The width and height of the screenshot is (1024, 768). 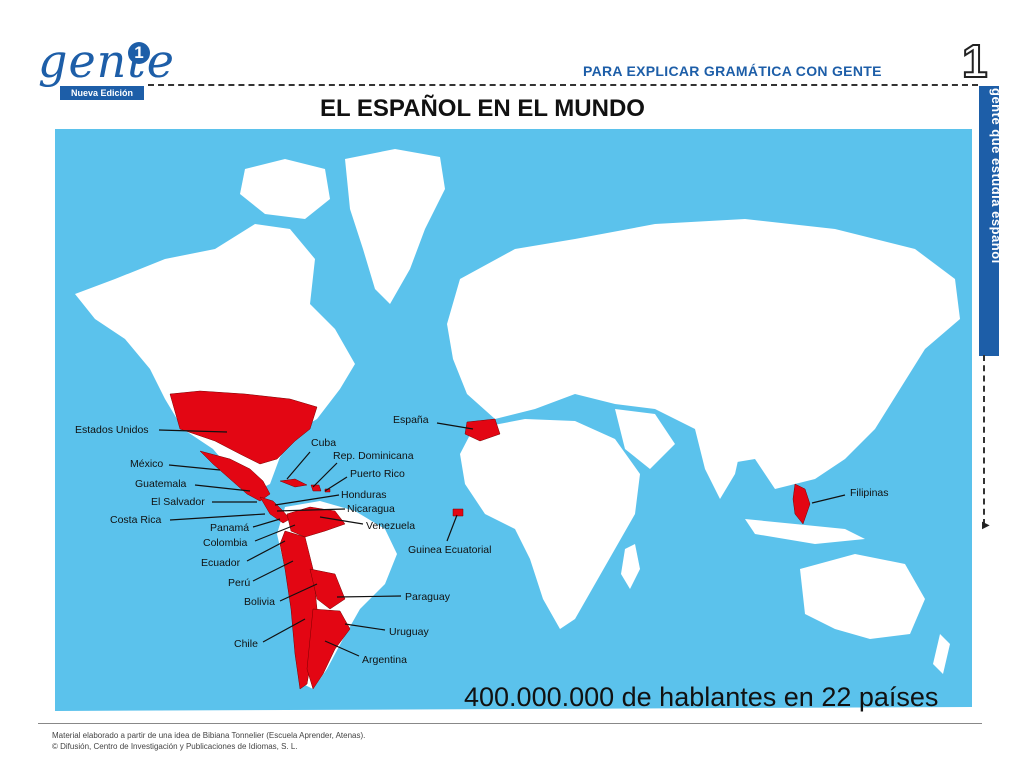 I want to click on footer-divider, so click(x=510, y=723).